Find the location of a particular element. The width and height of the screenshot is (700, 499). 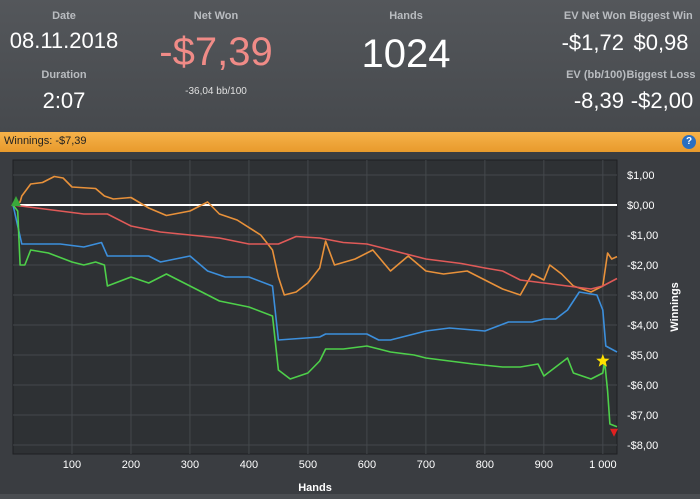

date-label: Date is located at coordinates (64, 16).